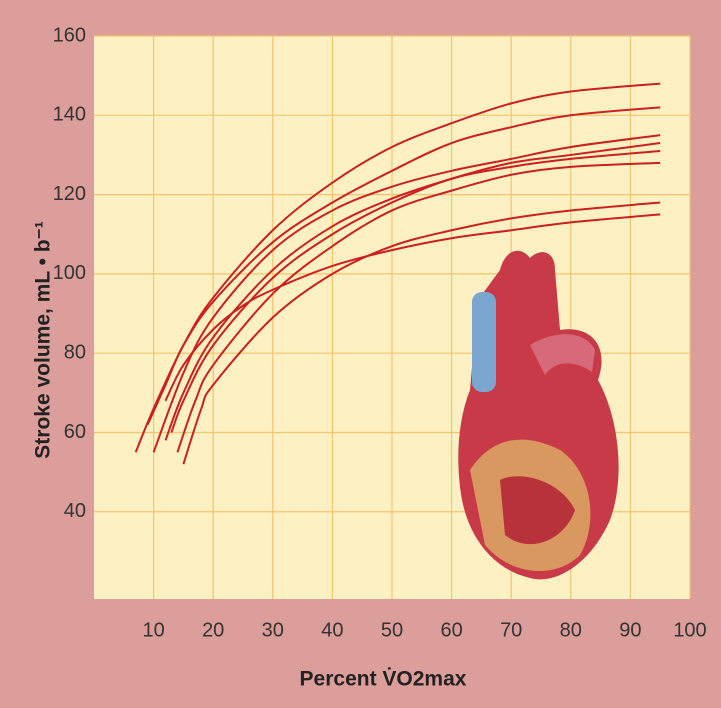 Image resolution: width=721 pixels, height=708 pixels. What do you see at coordinates (213, 630) in the screenshot?
I see `x-tick-label: 20` at bounding box center [213, 630].